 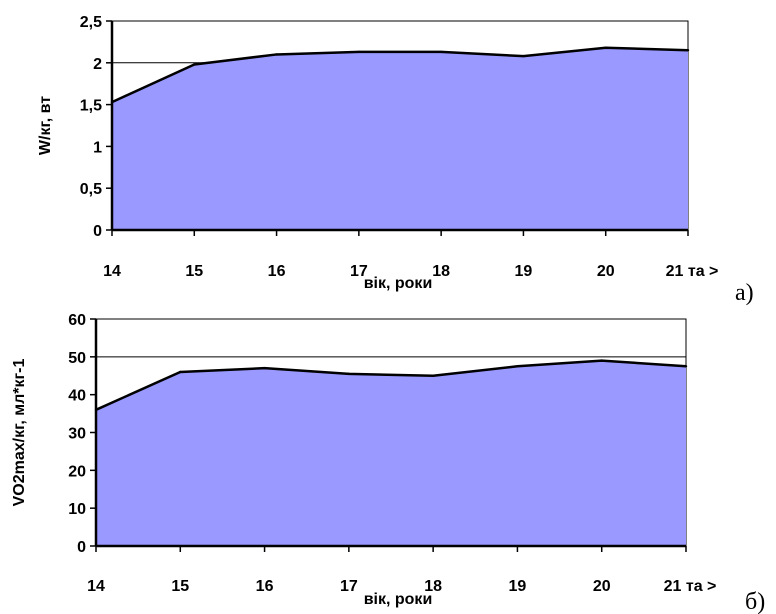 I want to click on chart-2-series-line, so click(x=391, y=385).